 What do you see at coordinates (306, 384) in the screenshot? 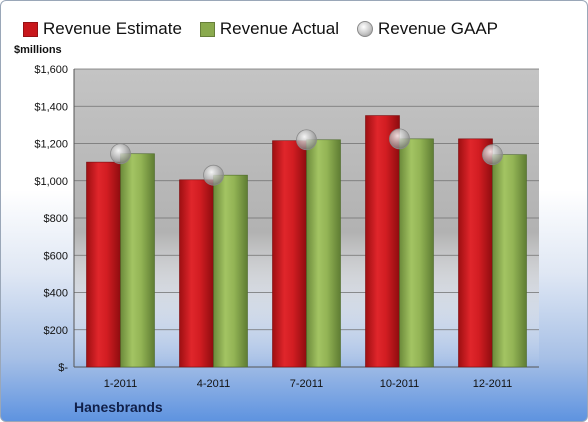
I see `x-tick-label: 7-2011` at bounding box center [306, 384].